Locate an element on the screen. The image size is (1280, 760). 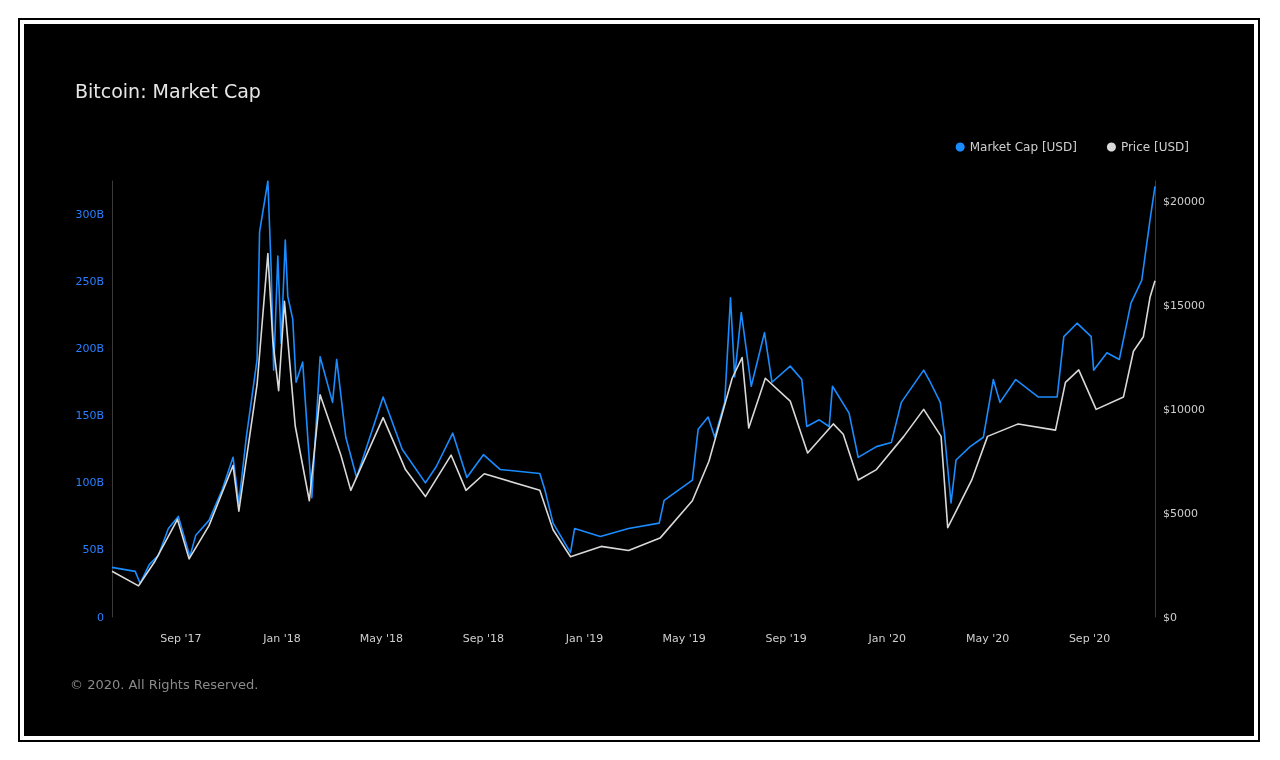
y-tick-label: 50B is located at coordinates (93, 550).